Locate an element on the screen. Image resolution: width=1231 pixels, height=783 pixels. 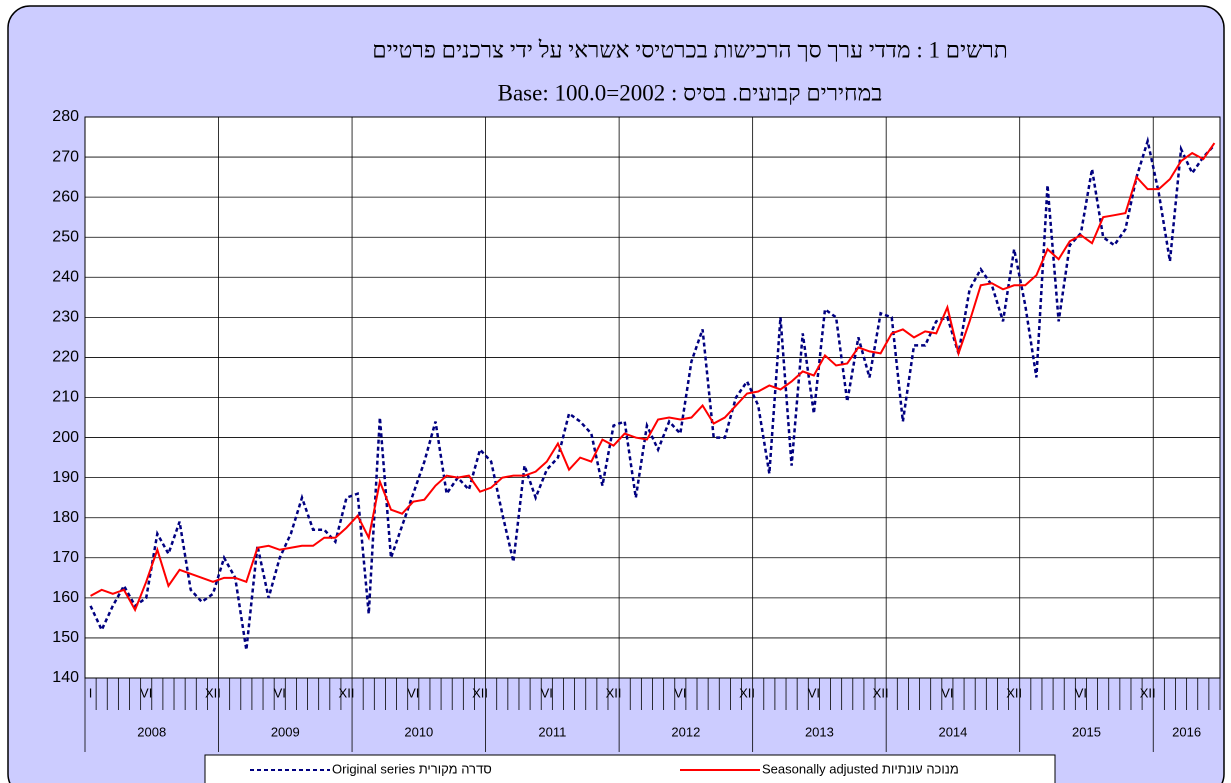
y-tick-label: 270 is located at coordinates (65, 156).